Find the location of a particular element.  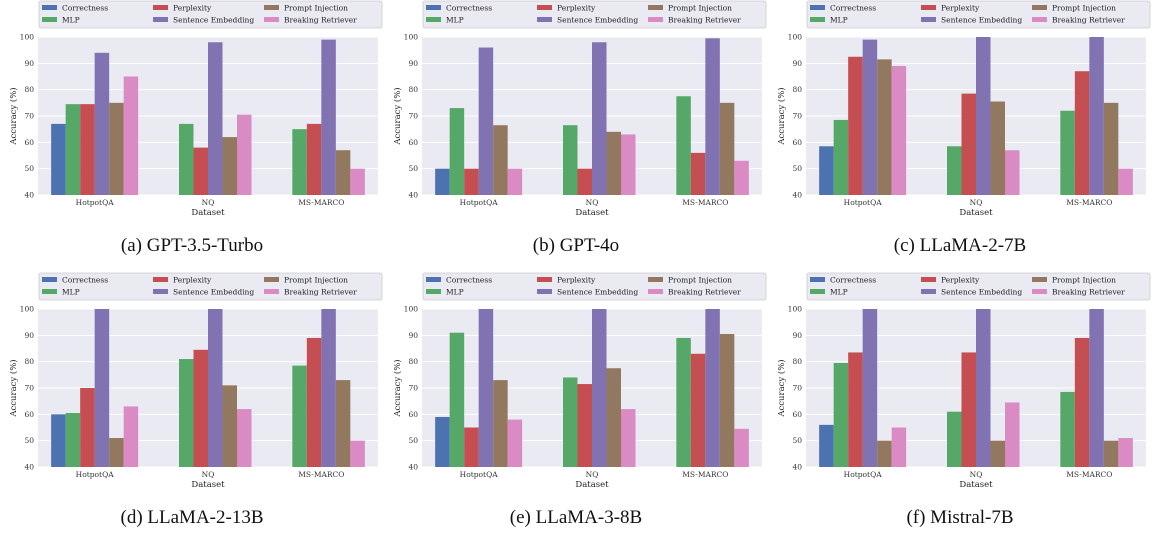

caption-d: (d) LLaMA-2-13B is located at coordinates (192, 517).